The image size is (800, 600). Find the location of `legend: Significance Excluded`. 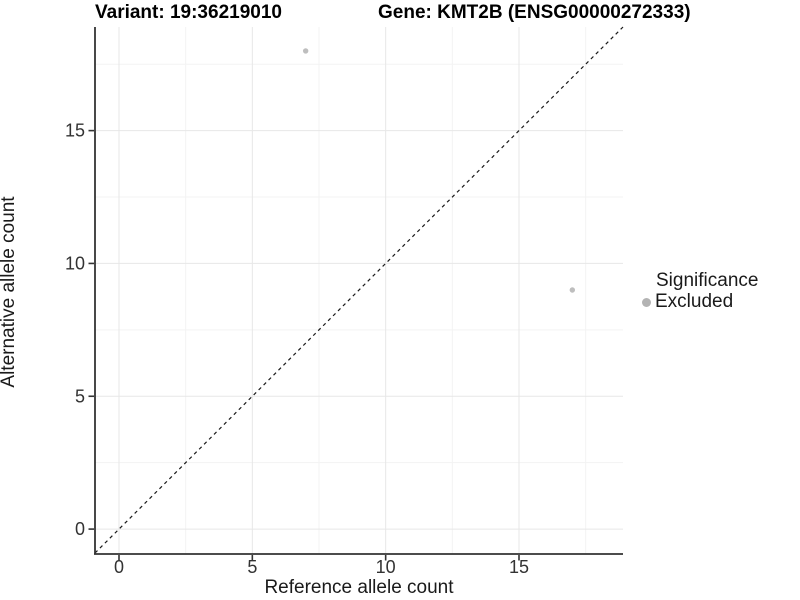

legend: Significance Excluded is located at coordinates (699, 291).